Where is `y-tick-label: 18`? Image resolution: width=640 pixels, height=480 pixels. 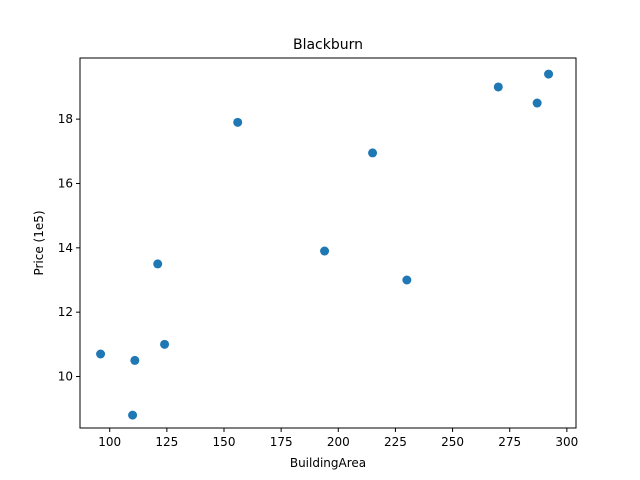
y-tick-label: 18 is located at coordinates (65, 119).